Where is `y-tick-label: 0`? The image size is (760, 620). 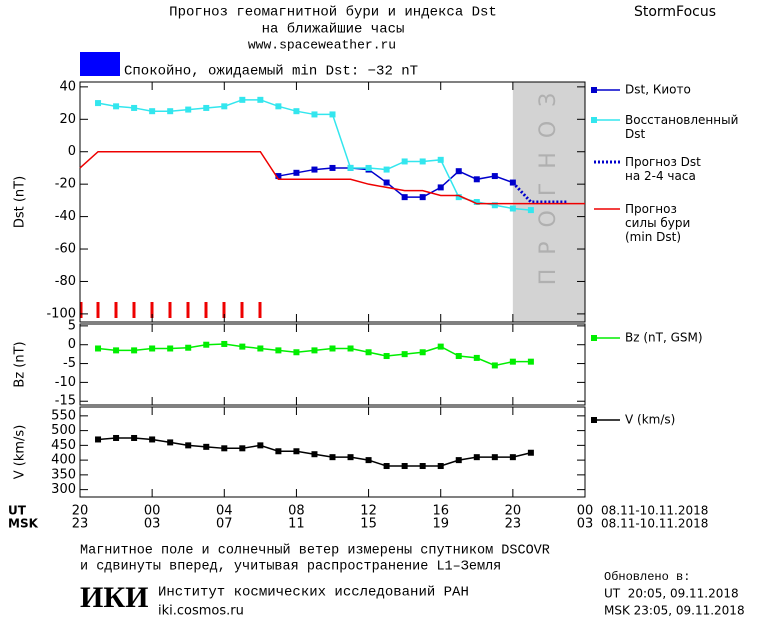 y-tick-label: 0 is located at coordinates (72, 151).